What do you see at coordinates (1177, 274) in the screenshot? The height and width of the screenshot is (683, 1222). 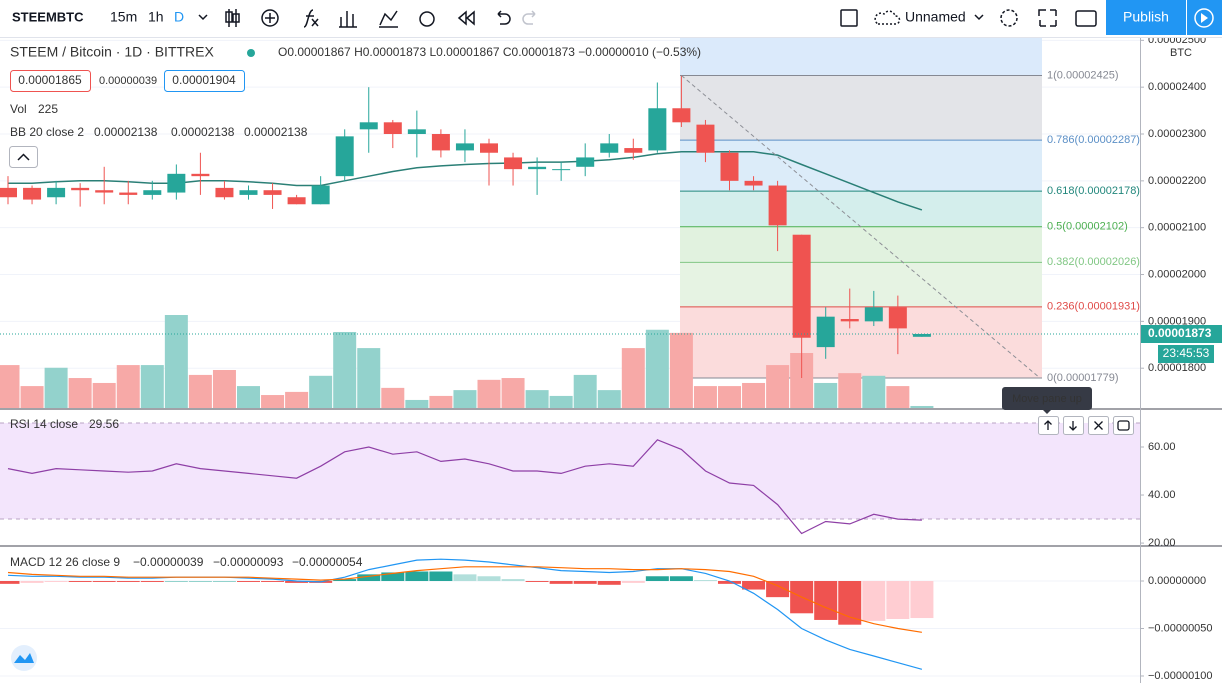 I see `y-tick-label: 0.00002000` at bounding box center [1177, 274].